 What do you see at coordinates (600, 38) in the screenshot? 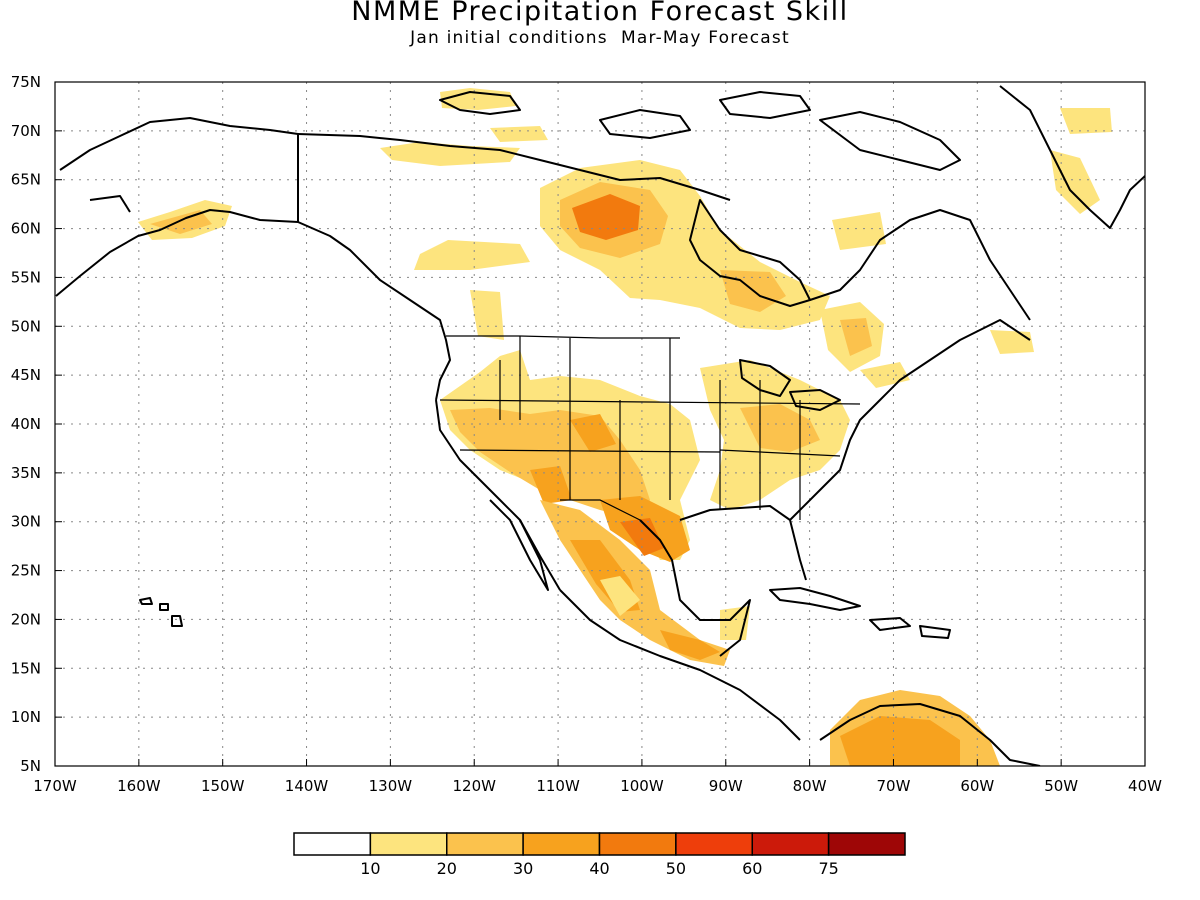
I see `map-subtitle: Jan initial conditions Mar-May Forecast` at bounding box center [600, 38].